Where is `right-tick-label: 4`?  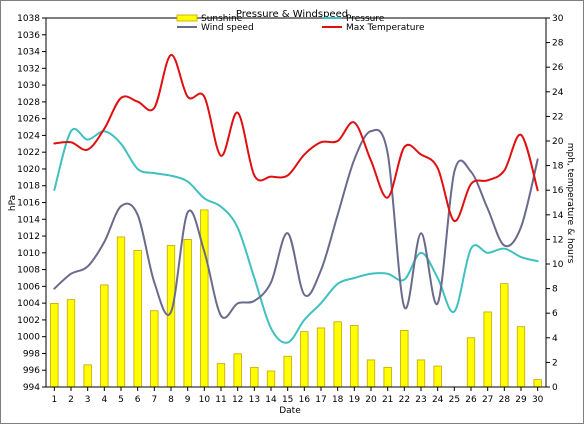 right-tick-label: 4 is located at coordinates (555, 339).